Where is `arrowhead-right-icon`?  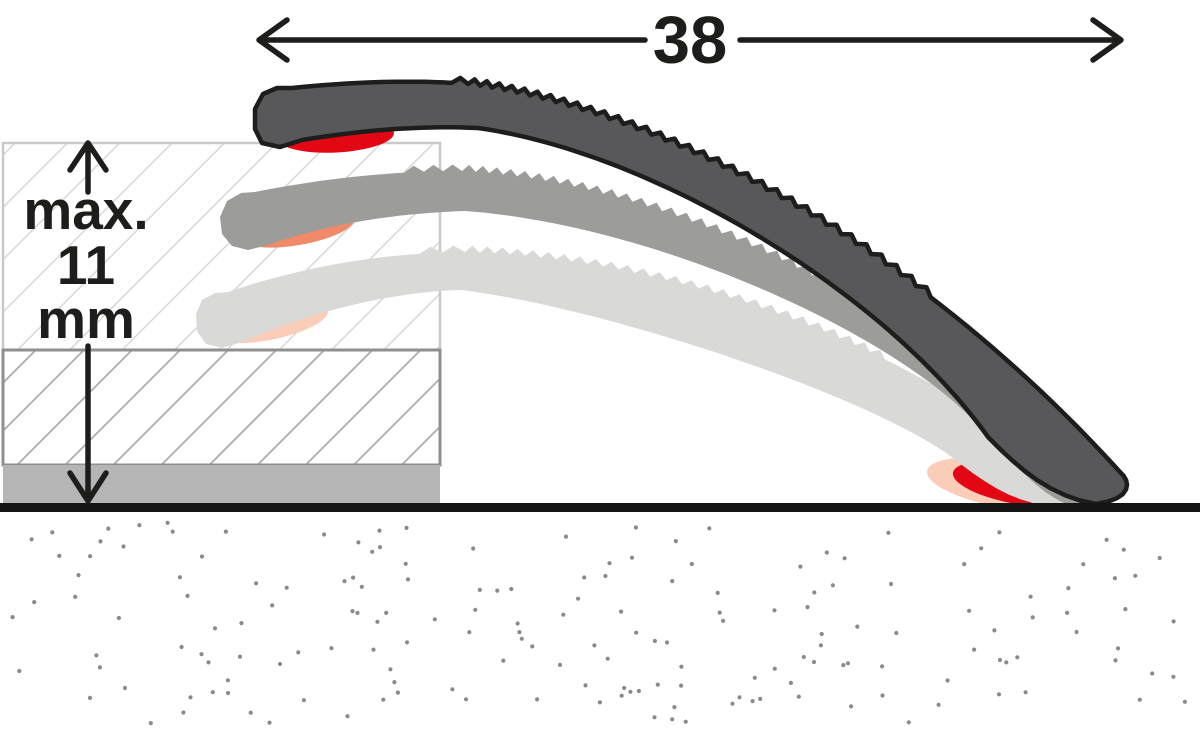 arrowhead-right-icon is located at coordinates (1107, 40).